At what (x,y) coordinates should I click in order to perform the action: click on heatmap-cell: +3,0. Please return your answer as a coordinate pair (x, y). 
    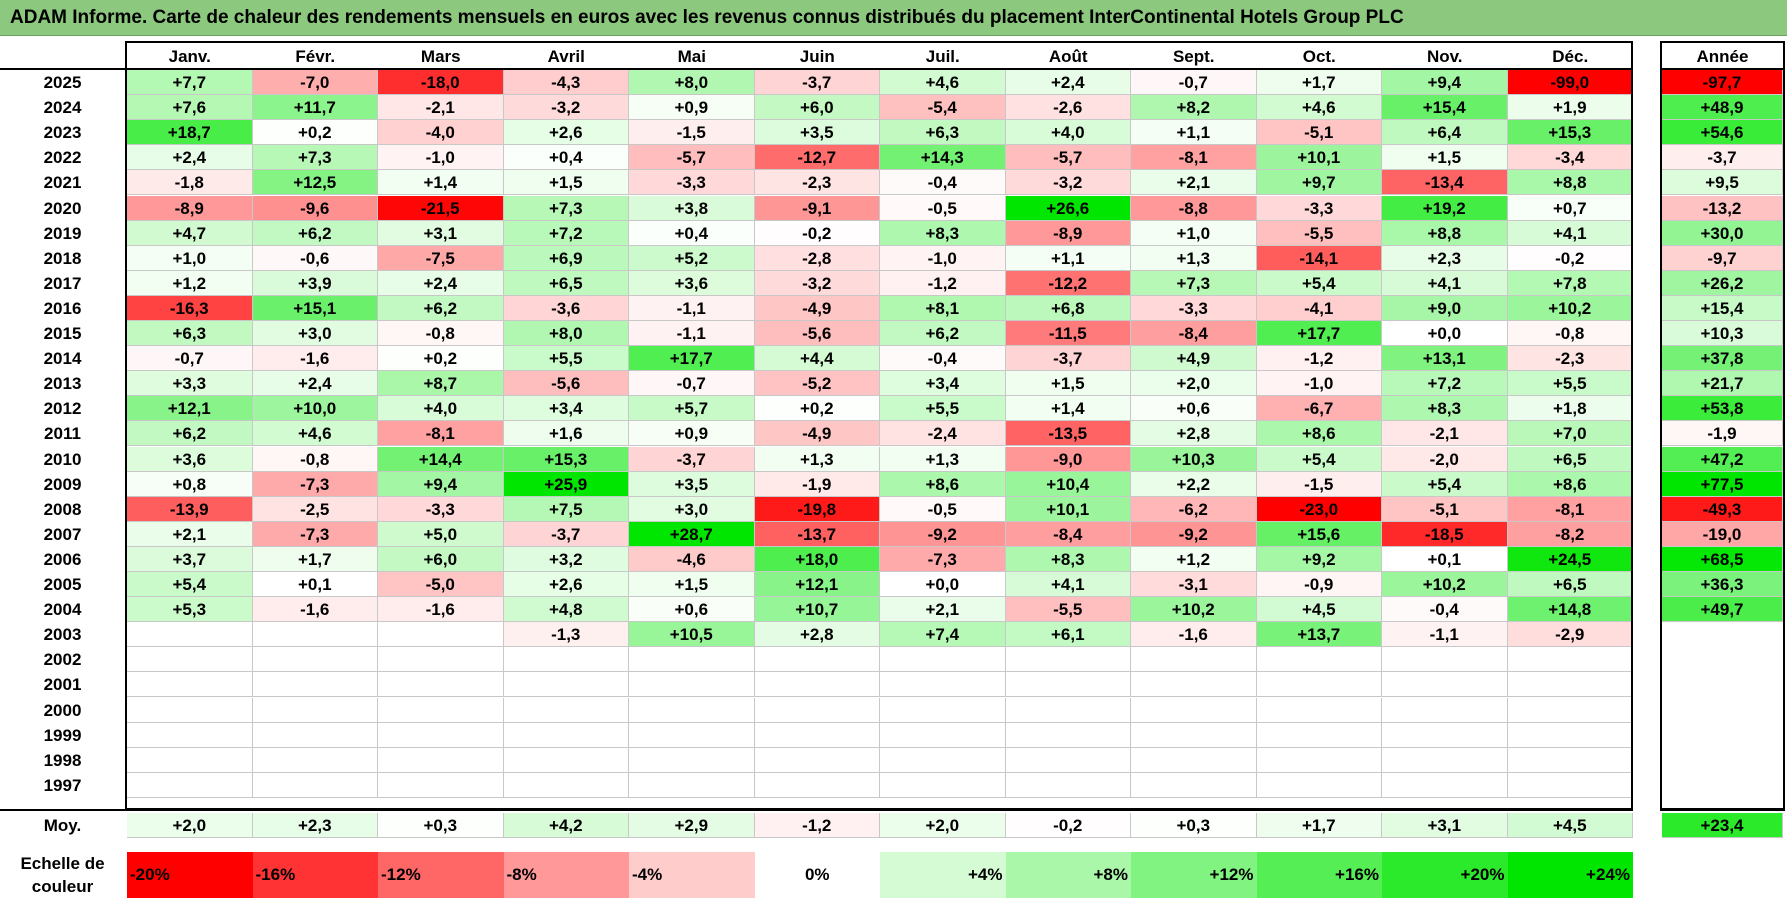
    Looking at the image, I should click on (315, 334).